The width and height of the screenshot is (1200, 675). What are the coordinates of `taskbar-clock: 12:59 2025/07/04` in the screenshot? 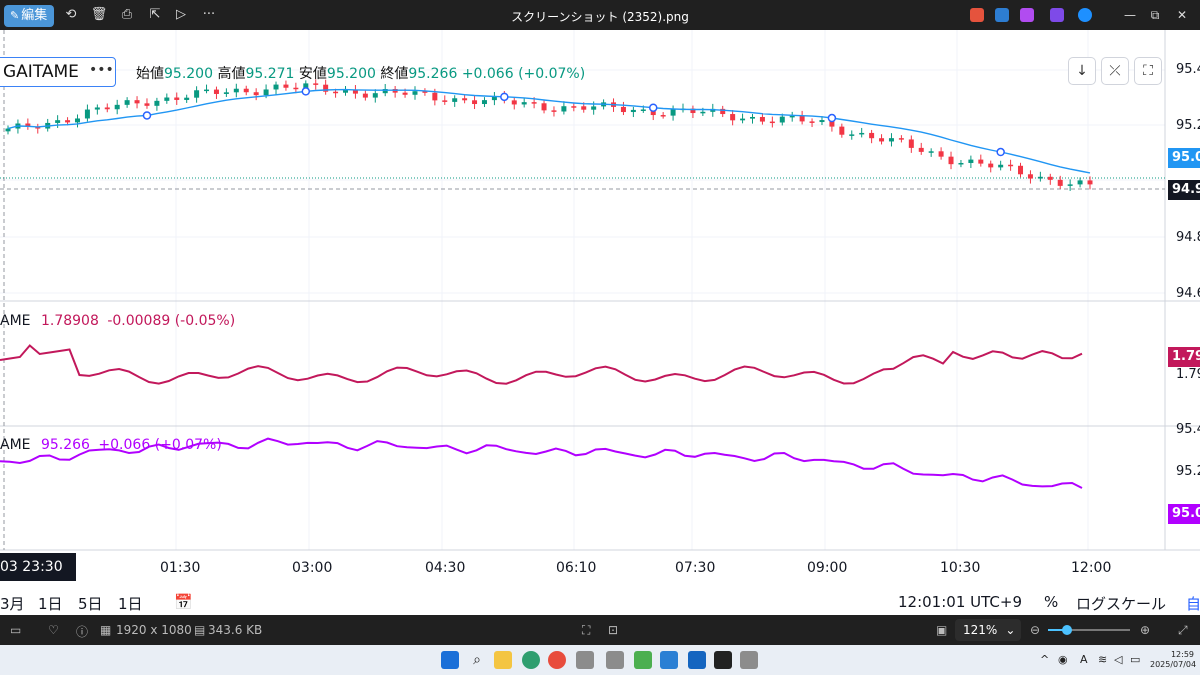 It's located at (1173, 660).